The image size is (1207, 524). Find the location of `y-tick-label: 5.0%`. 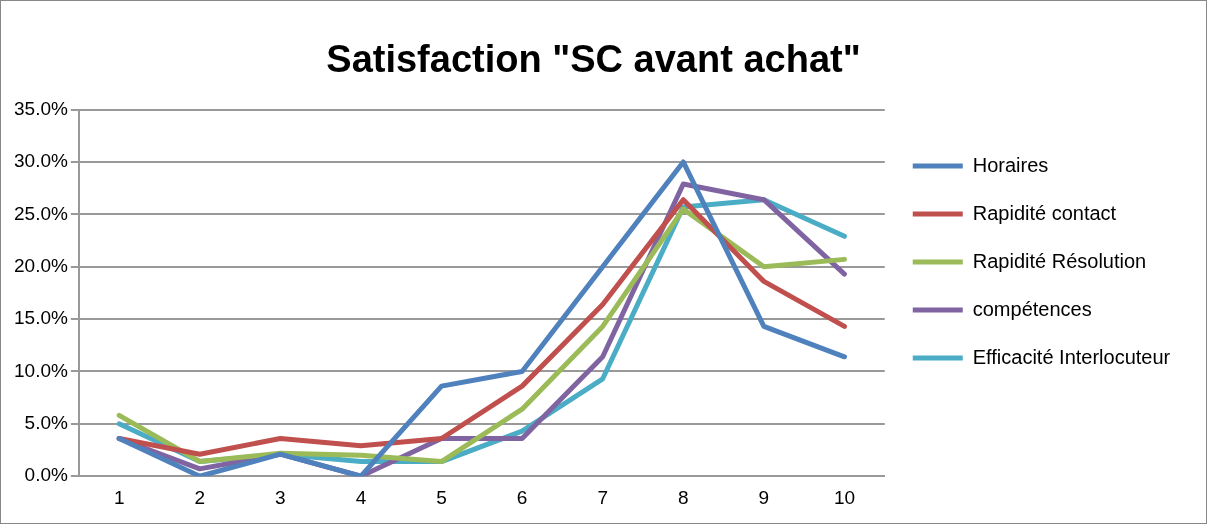

y-tick-label: 5.0% is located at coordinates (46, 423).